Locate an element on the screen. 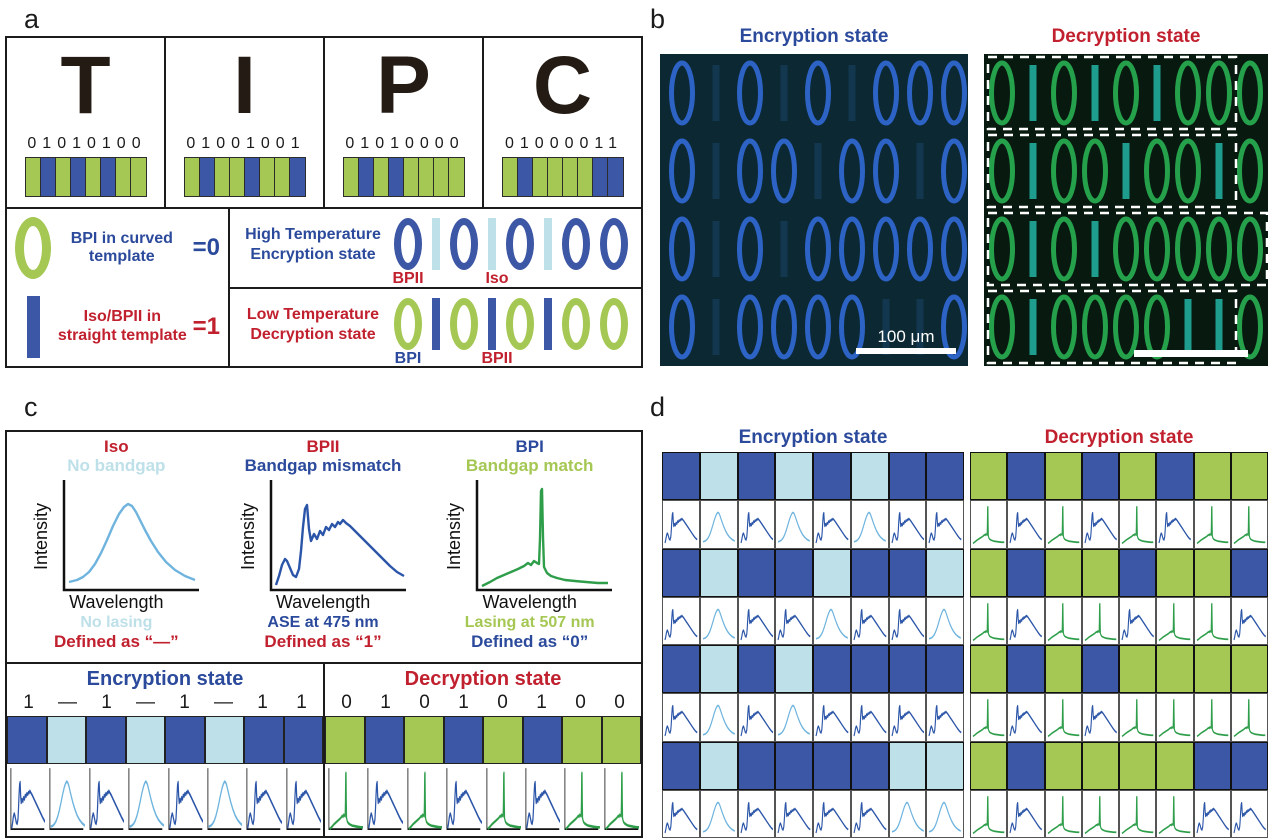 This screenshot has height=840, width=1269. spectrum-title: Iso is located at coordinates (116, 446).